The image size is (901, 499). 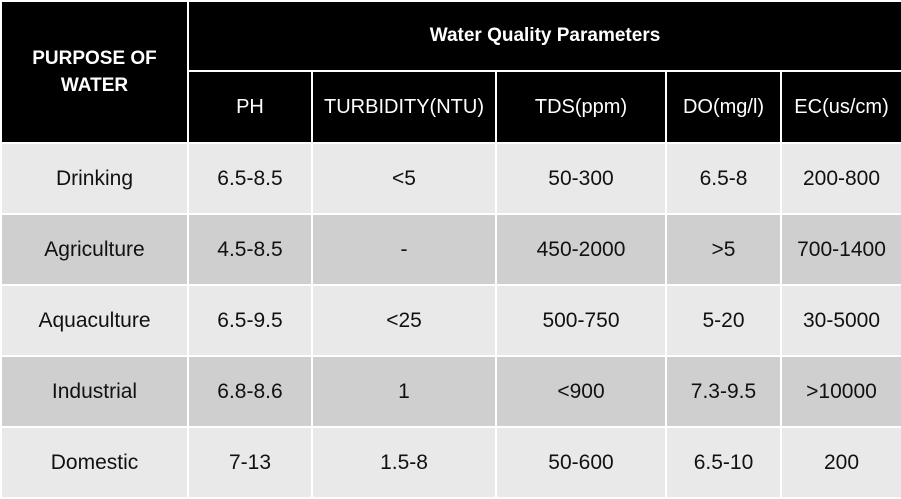 I want to click on turbidity-cell: 1, so click(x=404, y=391).